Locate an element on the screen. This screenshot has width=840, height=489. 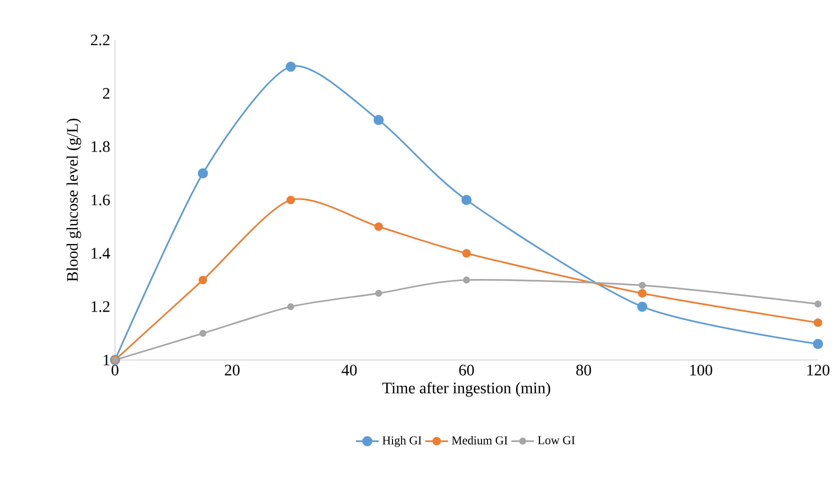
x-tick-label: 60 is located at coordinates (466, 370).